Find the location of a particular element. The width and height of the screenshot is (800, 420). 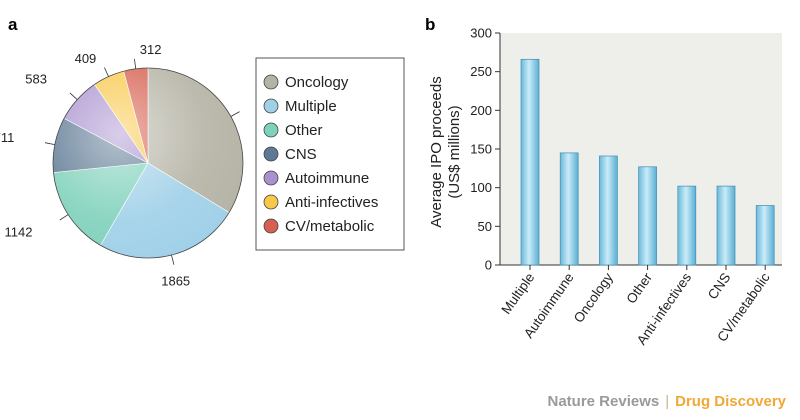

y-tick-label-200: 200 is located at coordinates (481, 110).